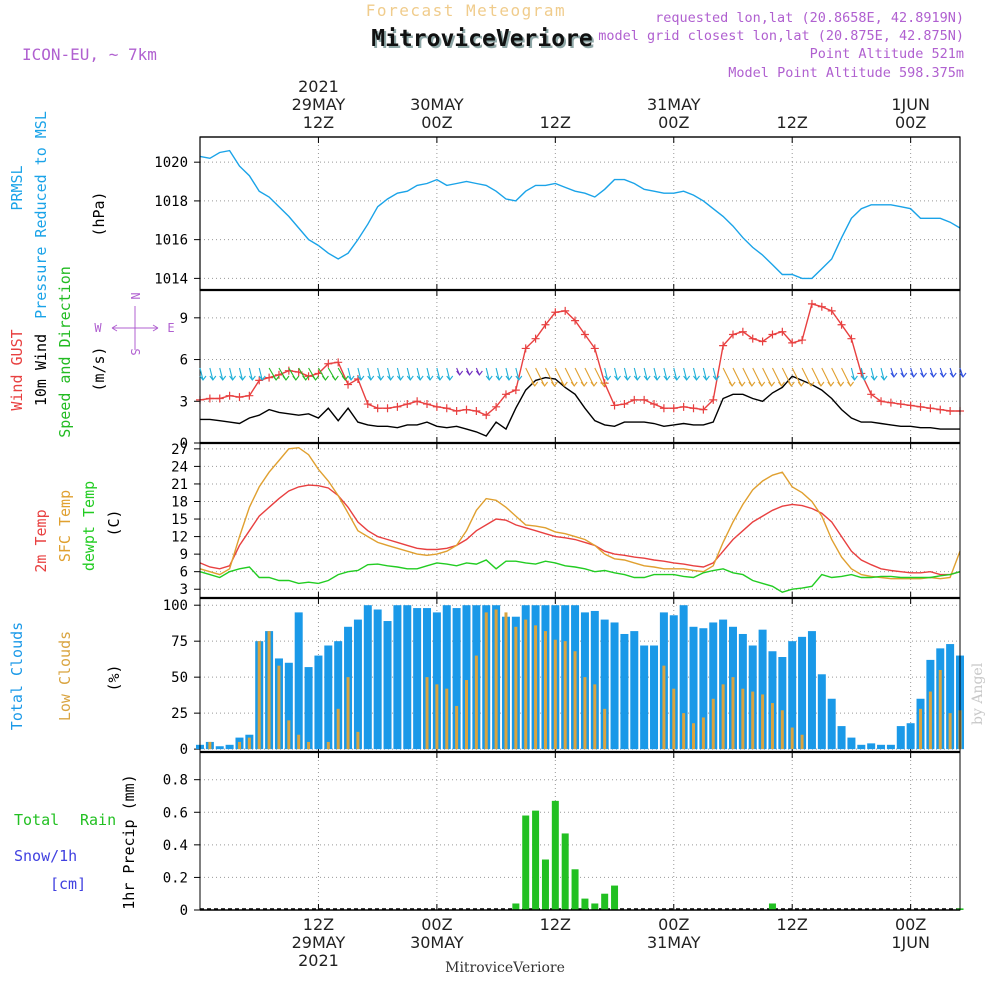 The image size is (1000, 1000). I want to click on pressure-legend-1: PRMSL, so click(17, 187).